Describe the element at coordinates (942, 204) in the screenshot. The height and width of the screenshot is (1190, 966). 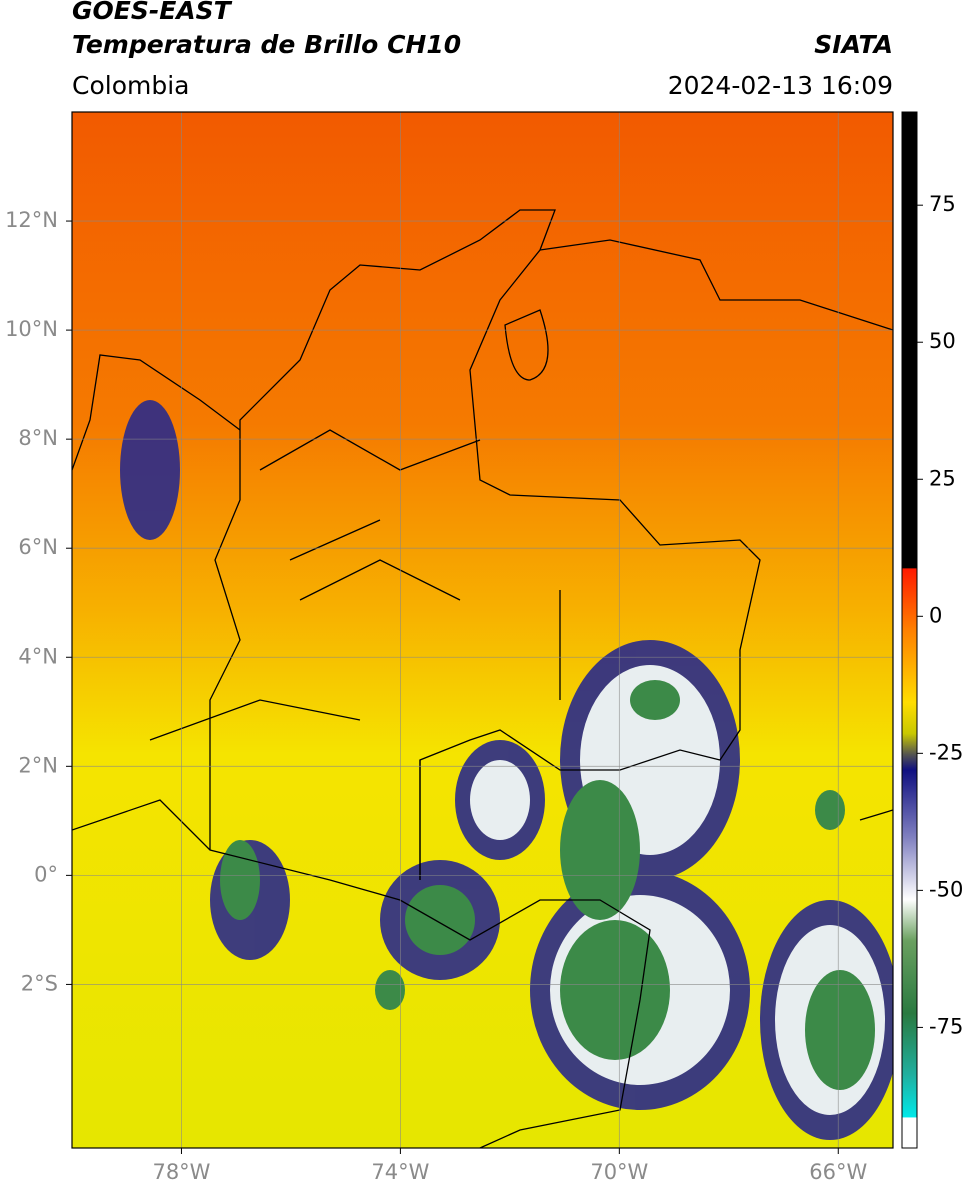
I see `colorbar-label: 75` at that location.